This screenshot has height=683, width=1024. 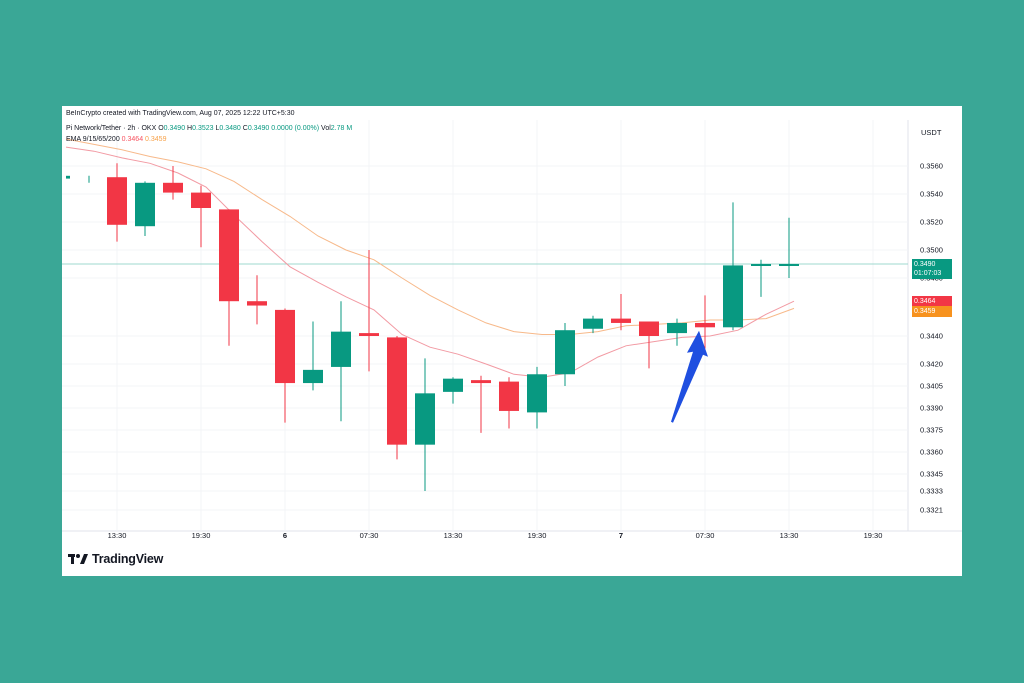 I want to click on candle-countdown: 01:07:03, so click(x=928, y=273).